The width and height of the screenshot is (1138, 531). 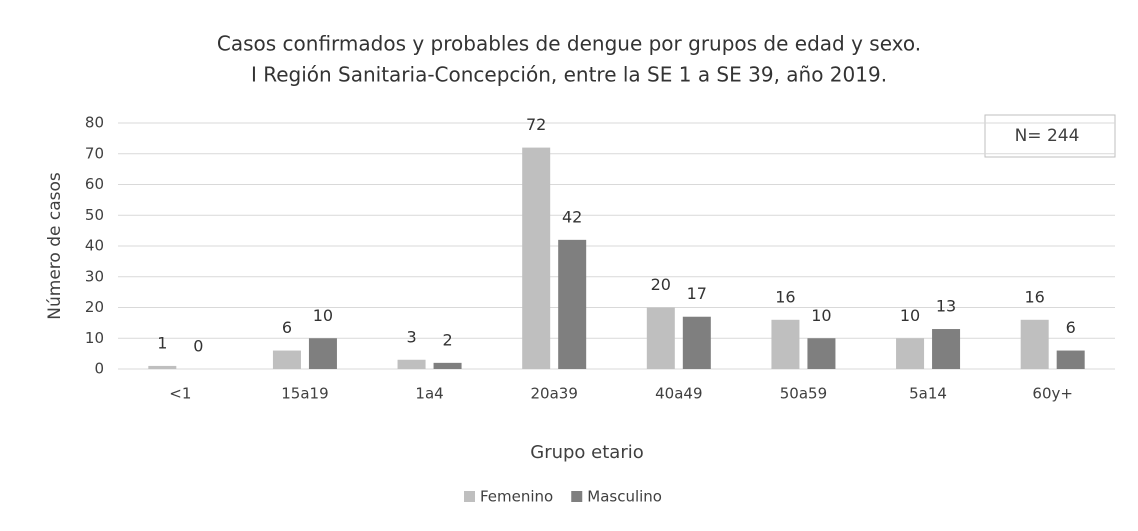 I want to click on annotation-box, so click(x=1050, y=136).